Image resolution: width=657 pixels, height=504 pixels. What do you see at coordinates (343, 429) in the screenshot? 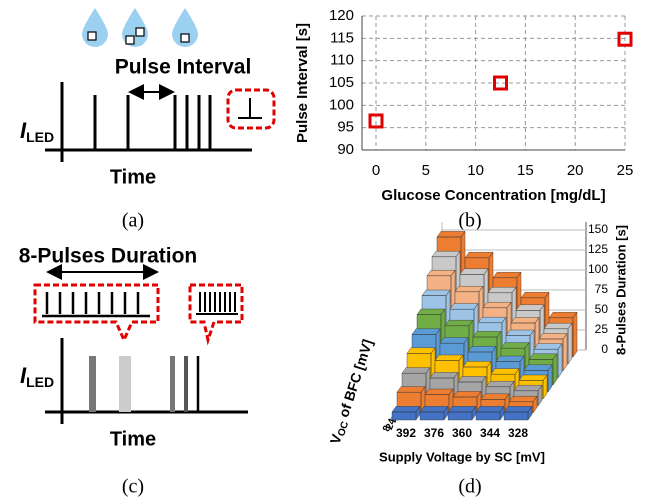
I see `depth-title-sub: OC` at bounding box center [343, 429].